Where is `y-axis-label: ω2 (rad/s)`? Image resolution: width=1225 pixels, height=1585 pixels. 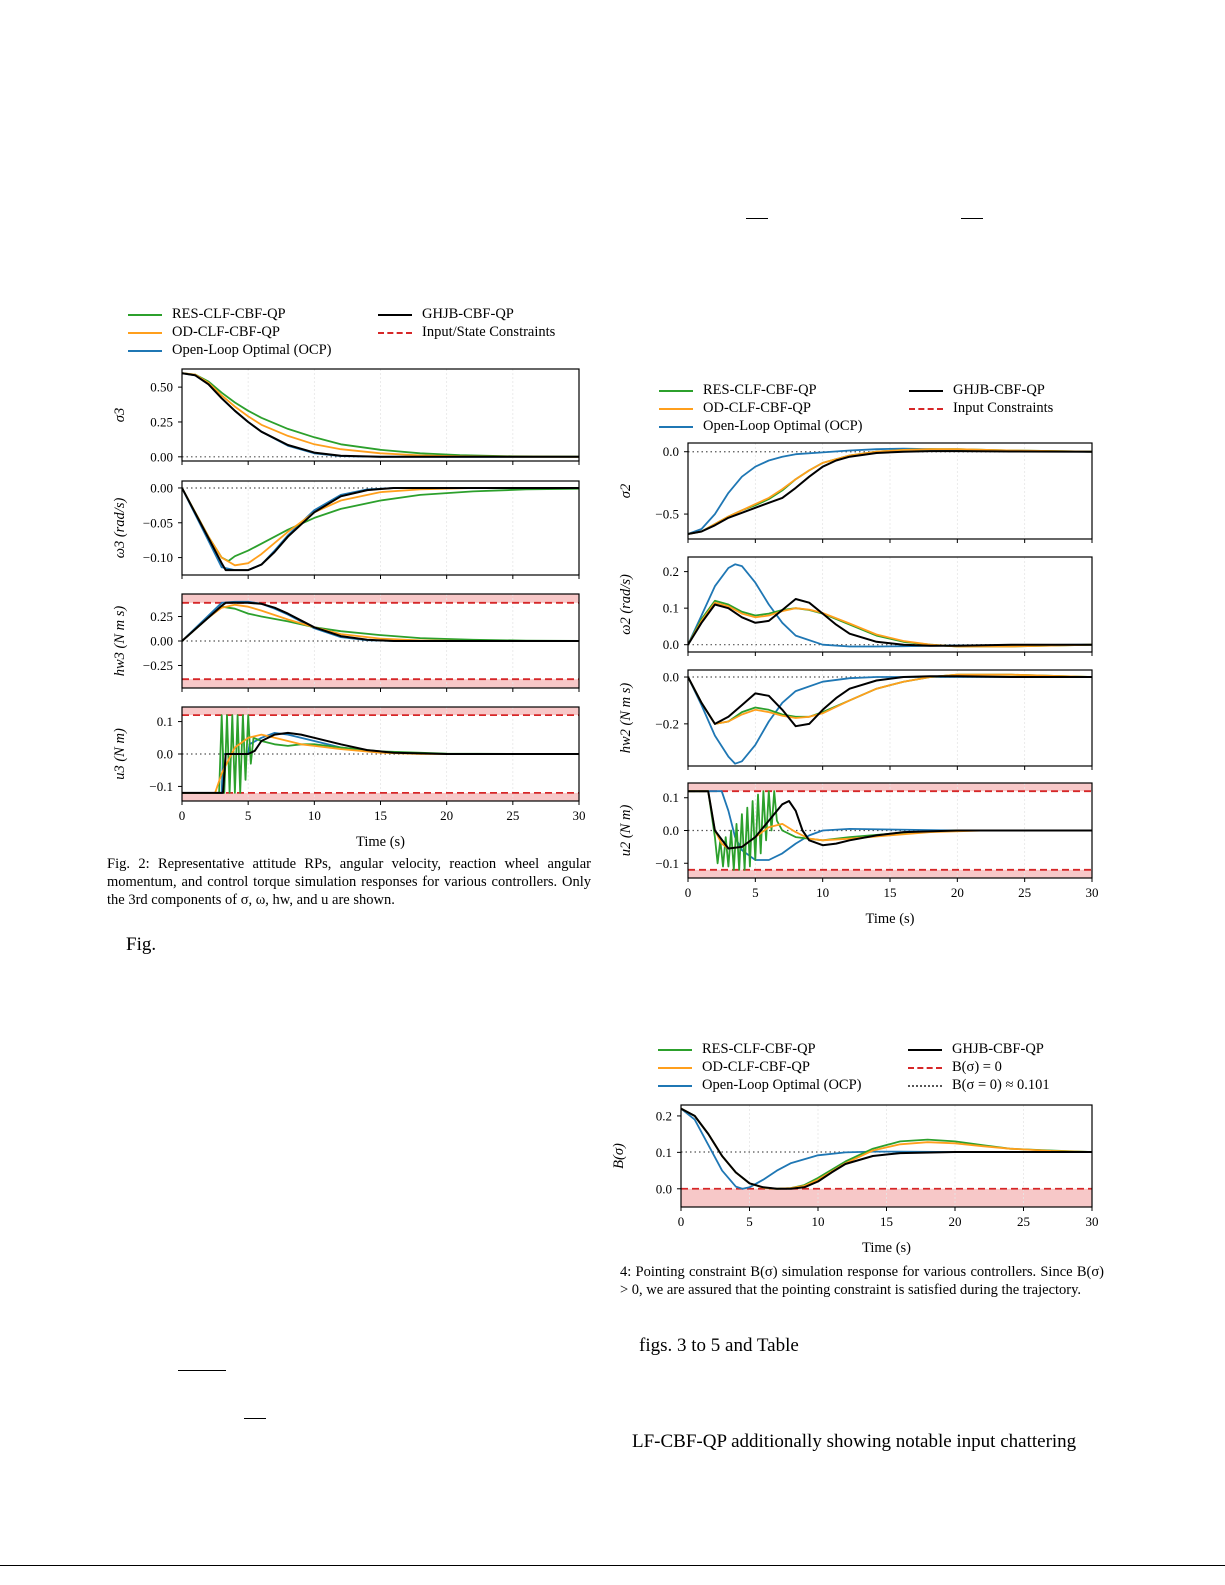
y-axis-label: ω2 (rad/s) is located at coordinates (626, 604).